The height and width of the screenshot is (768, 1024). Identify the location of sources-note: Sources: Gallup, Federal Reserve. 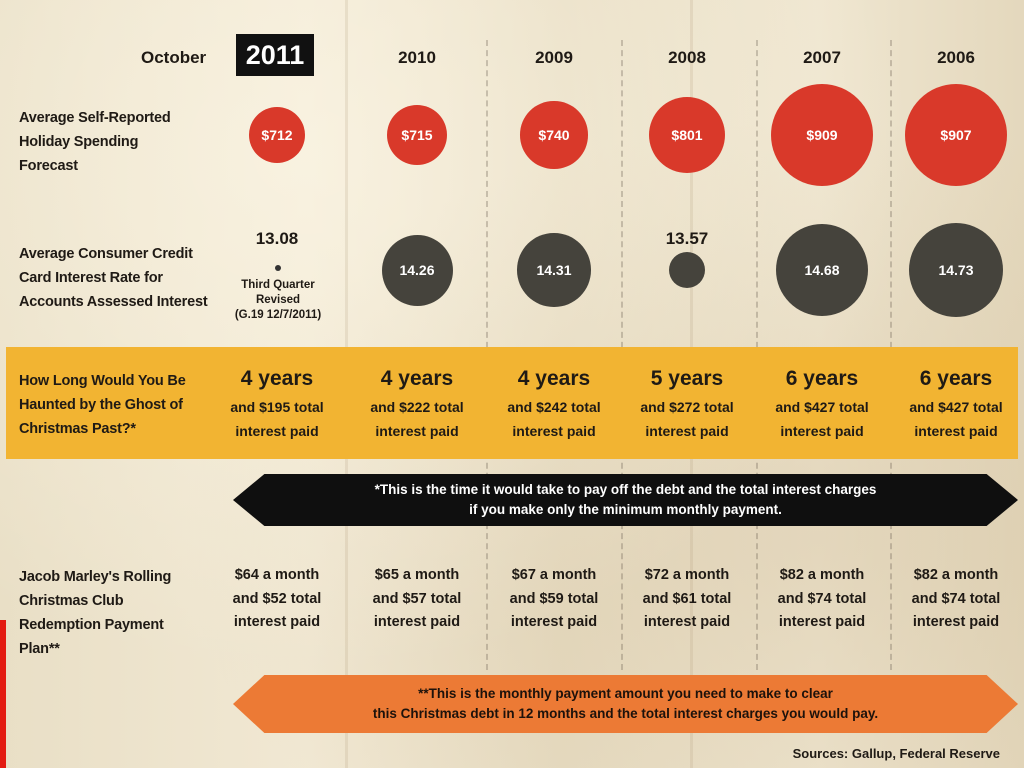
(896, 753).